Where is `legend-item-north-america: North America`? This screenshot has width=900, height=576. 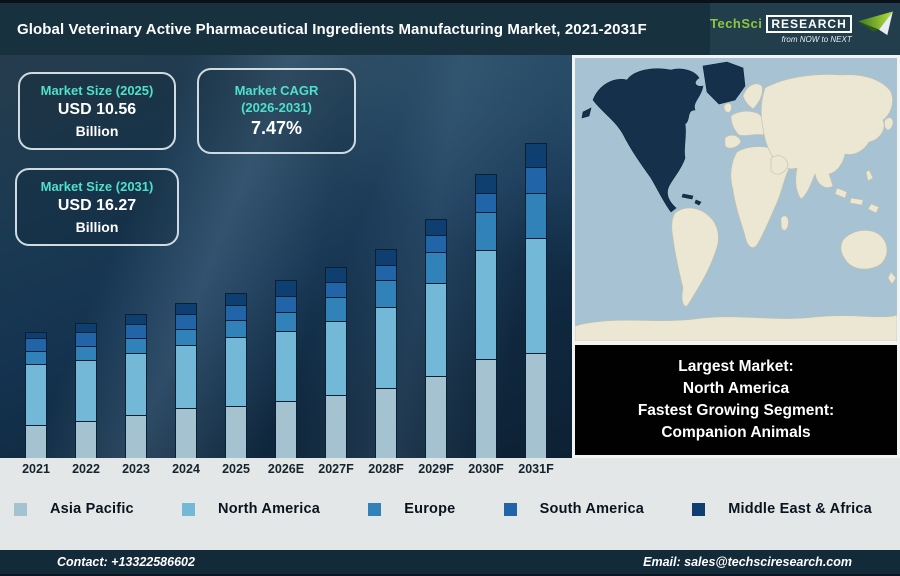
legend-item-north-america: North America is located at coordinates (251, 509).